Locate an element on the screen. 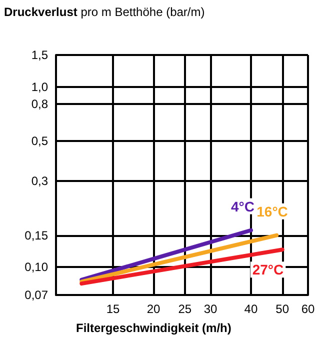  y-tick-label: 0,3 is located at coordinates (39, 181).